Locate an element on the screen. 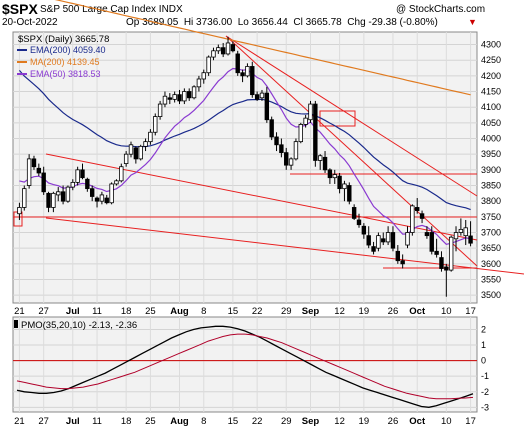 The image size is (524, 436). x-label-bottom: 11 is located at coordinates (97, 421).